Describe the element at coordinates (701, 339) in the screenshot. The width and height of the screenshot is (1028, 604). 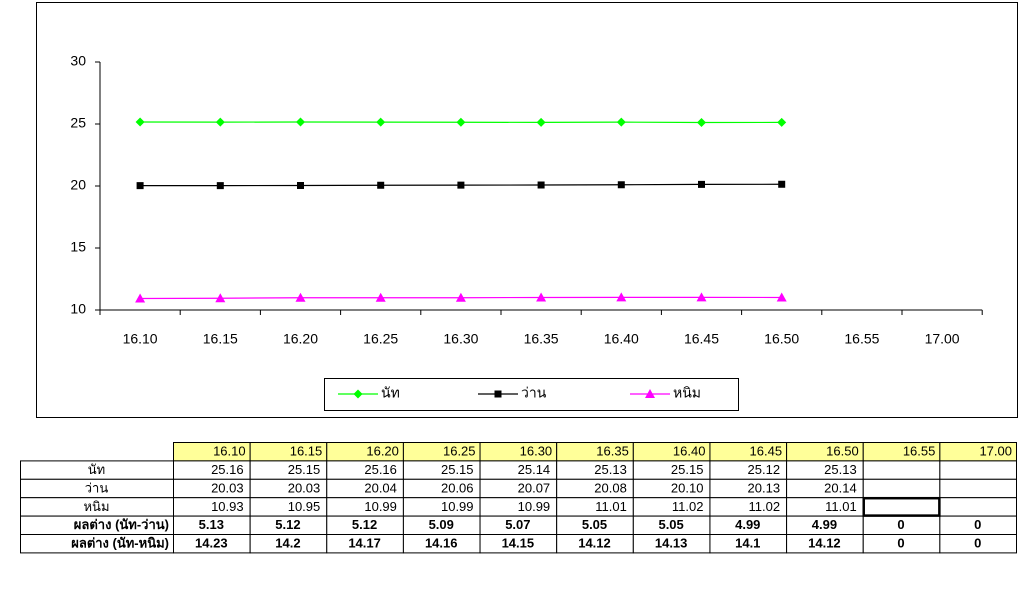
I see `x-tick-label: 16.45` at that location.